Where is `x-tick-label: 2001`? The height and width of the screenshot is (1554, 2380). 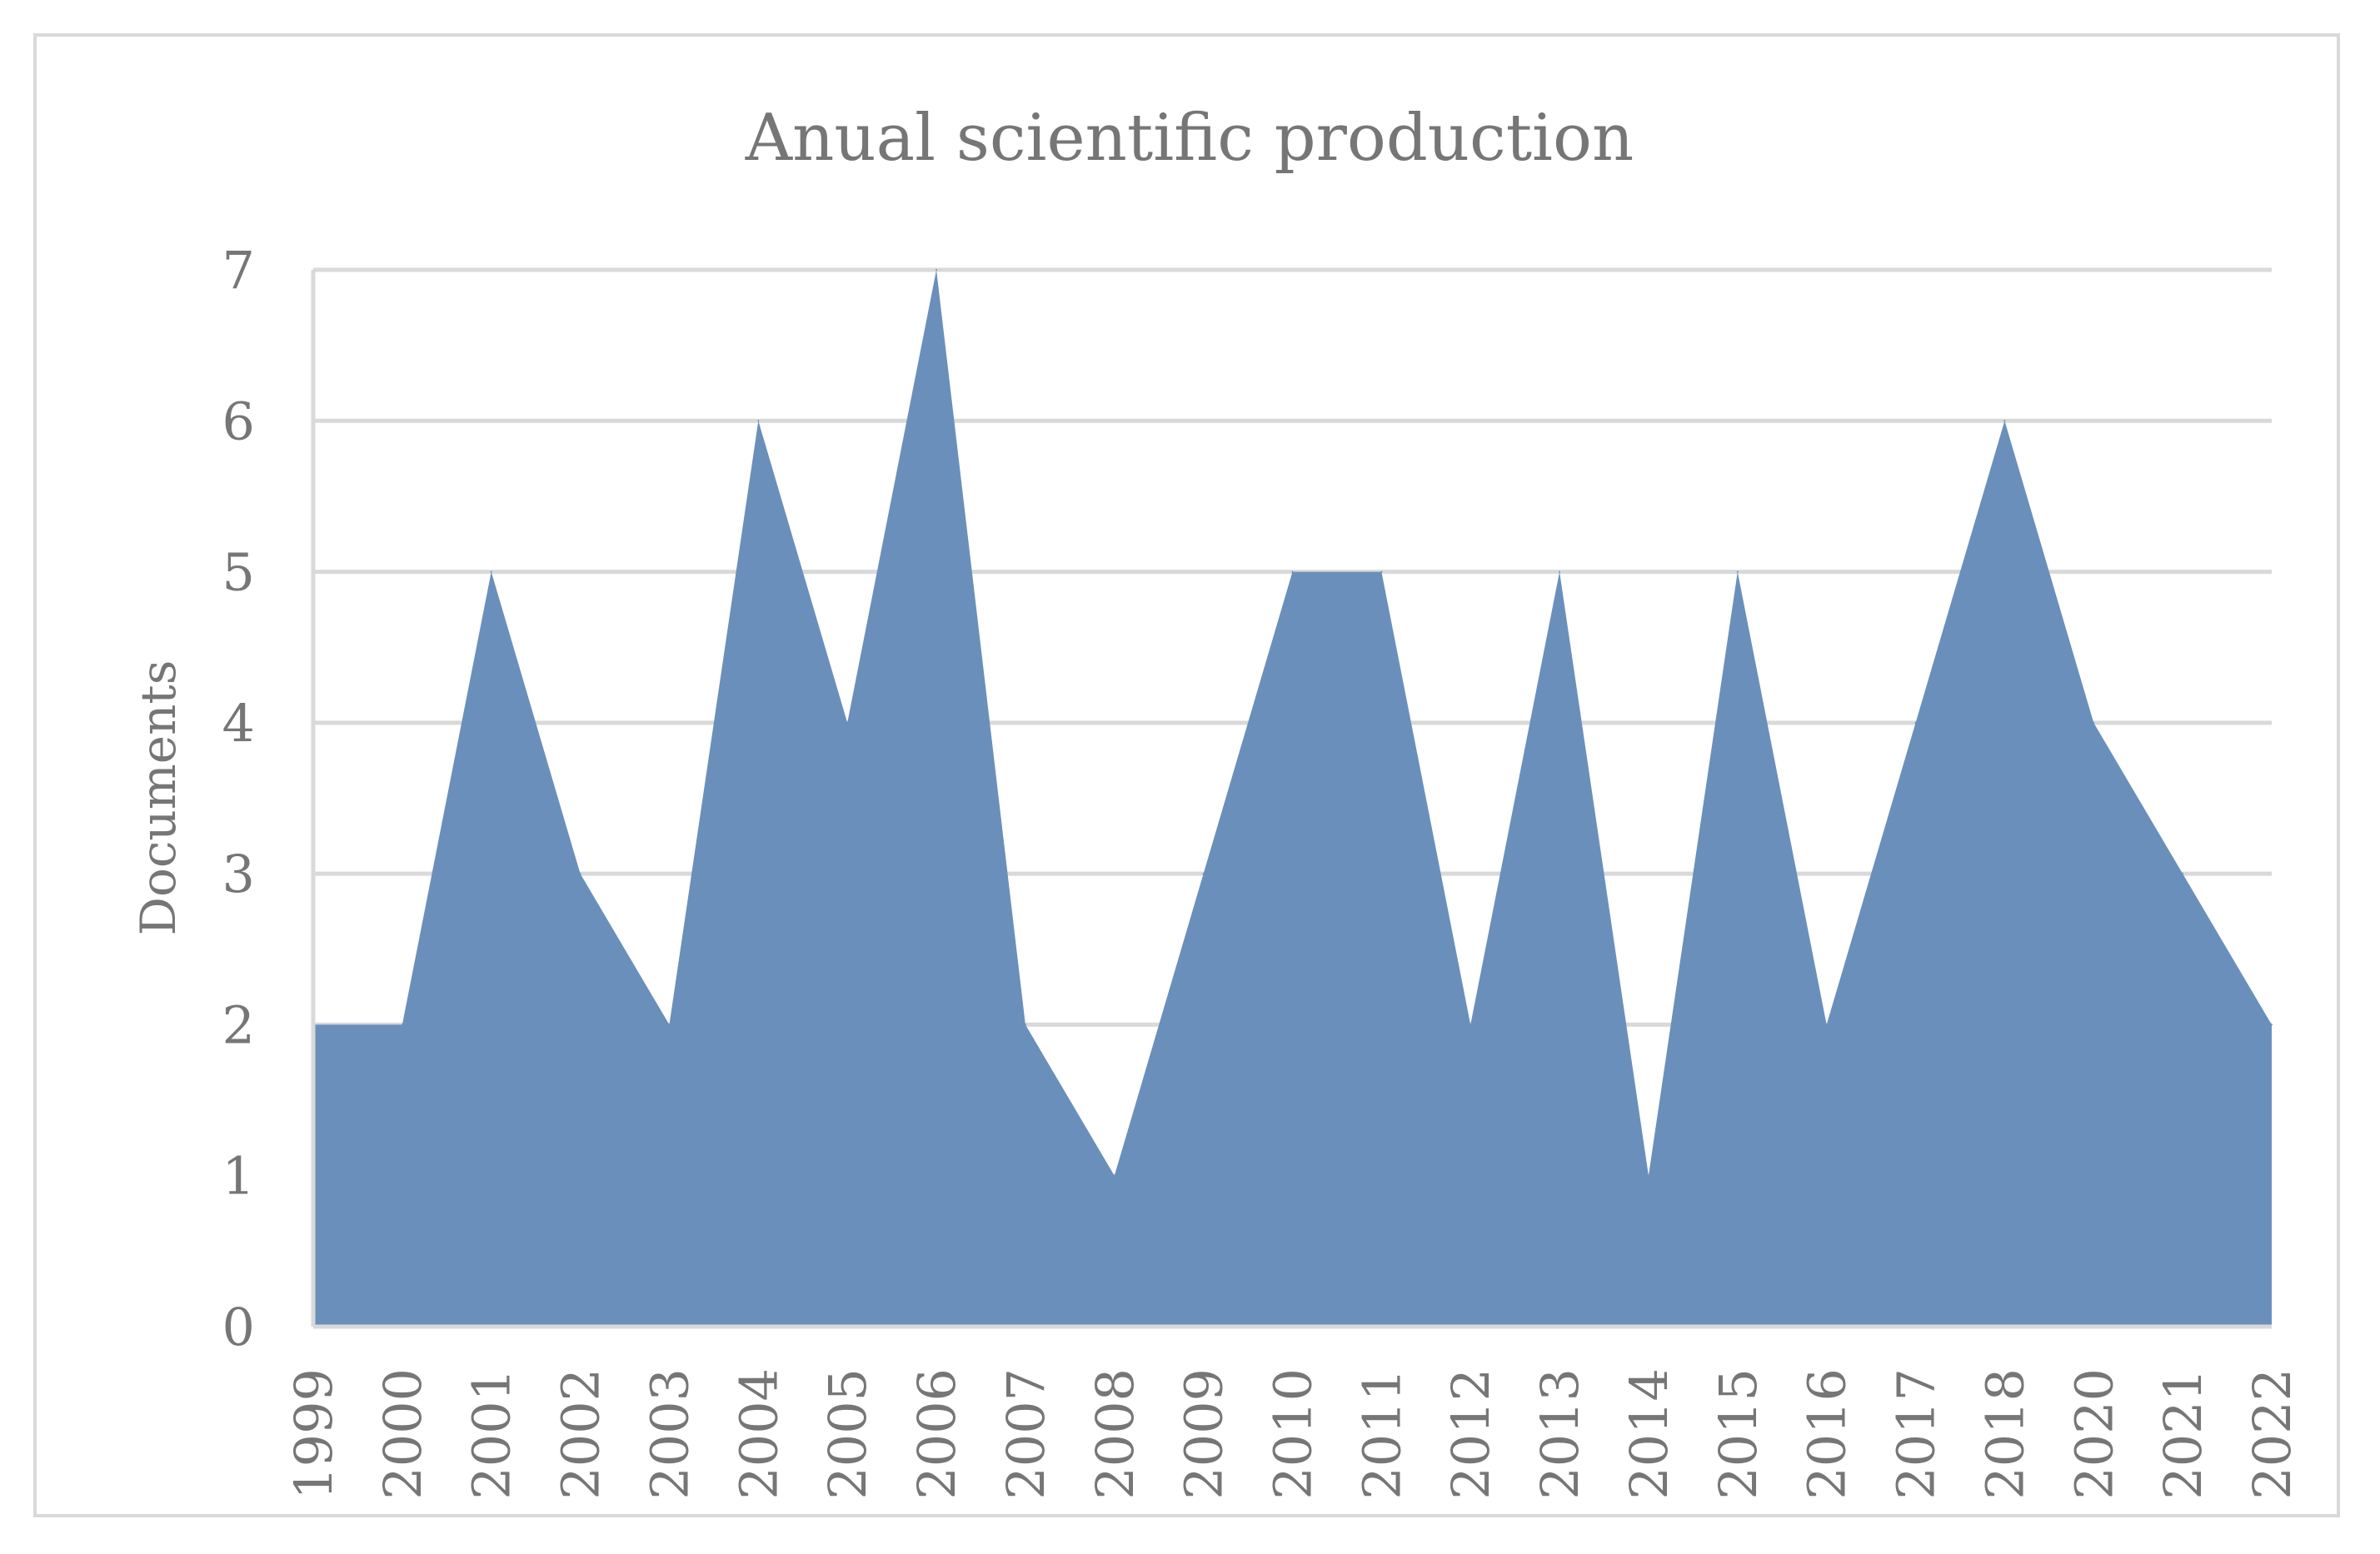 x-tick-label: 2001 is located at coordinates (492, 1434).